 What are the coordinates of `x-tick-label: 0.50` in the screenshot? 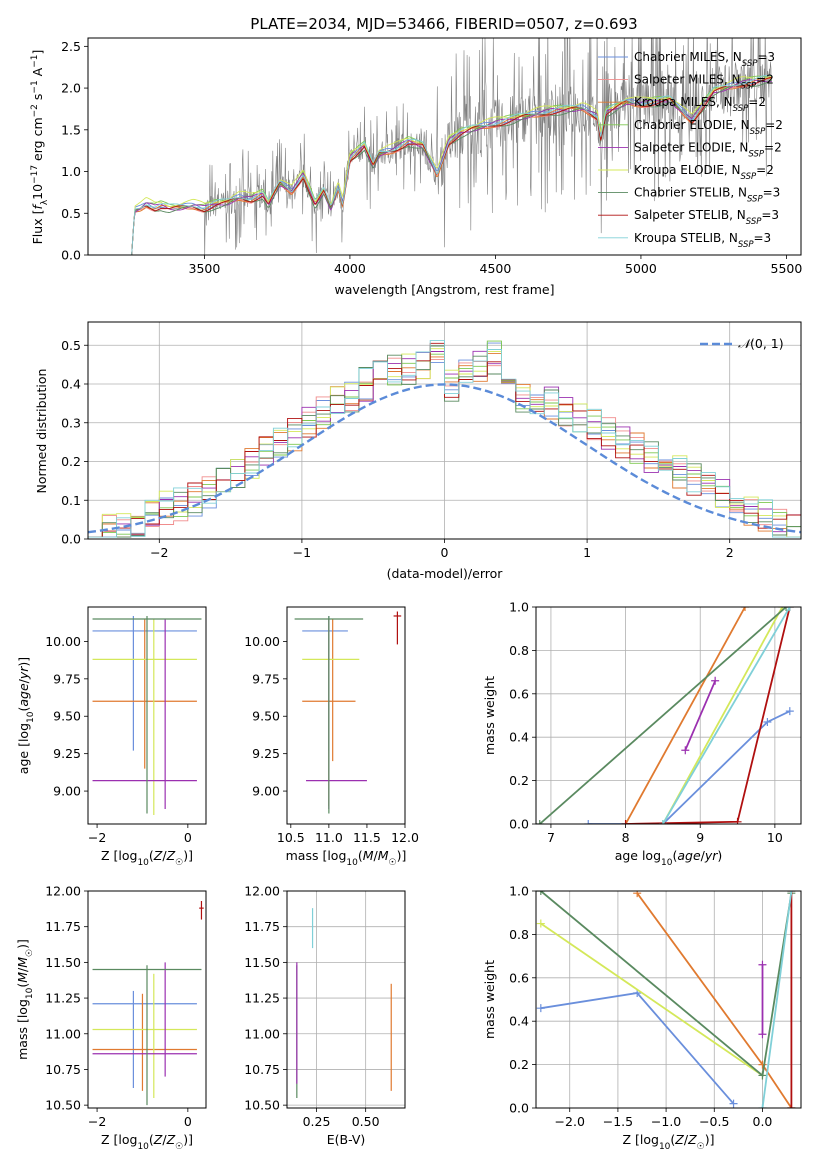 It's located at (366, 1121).